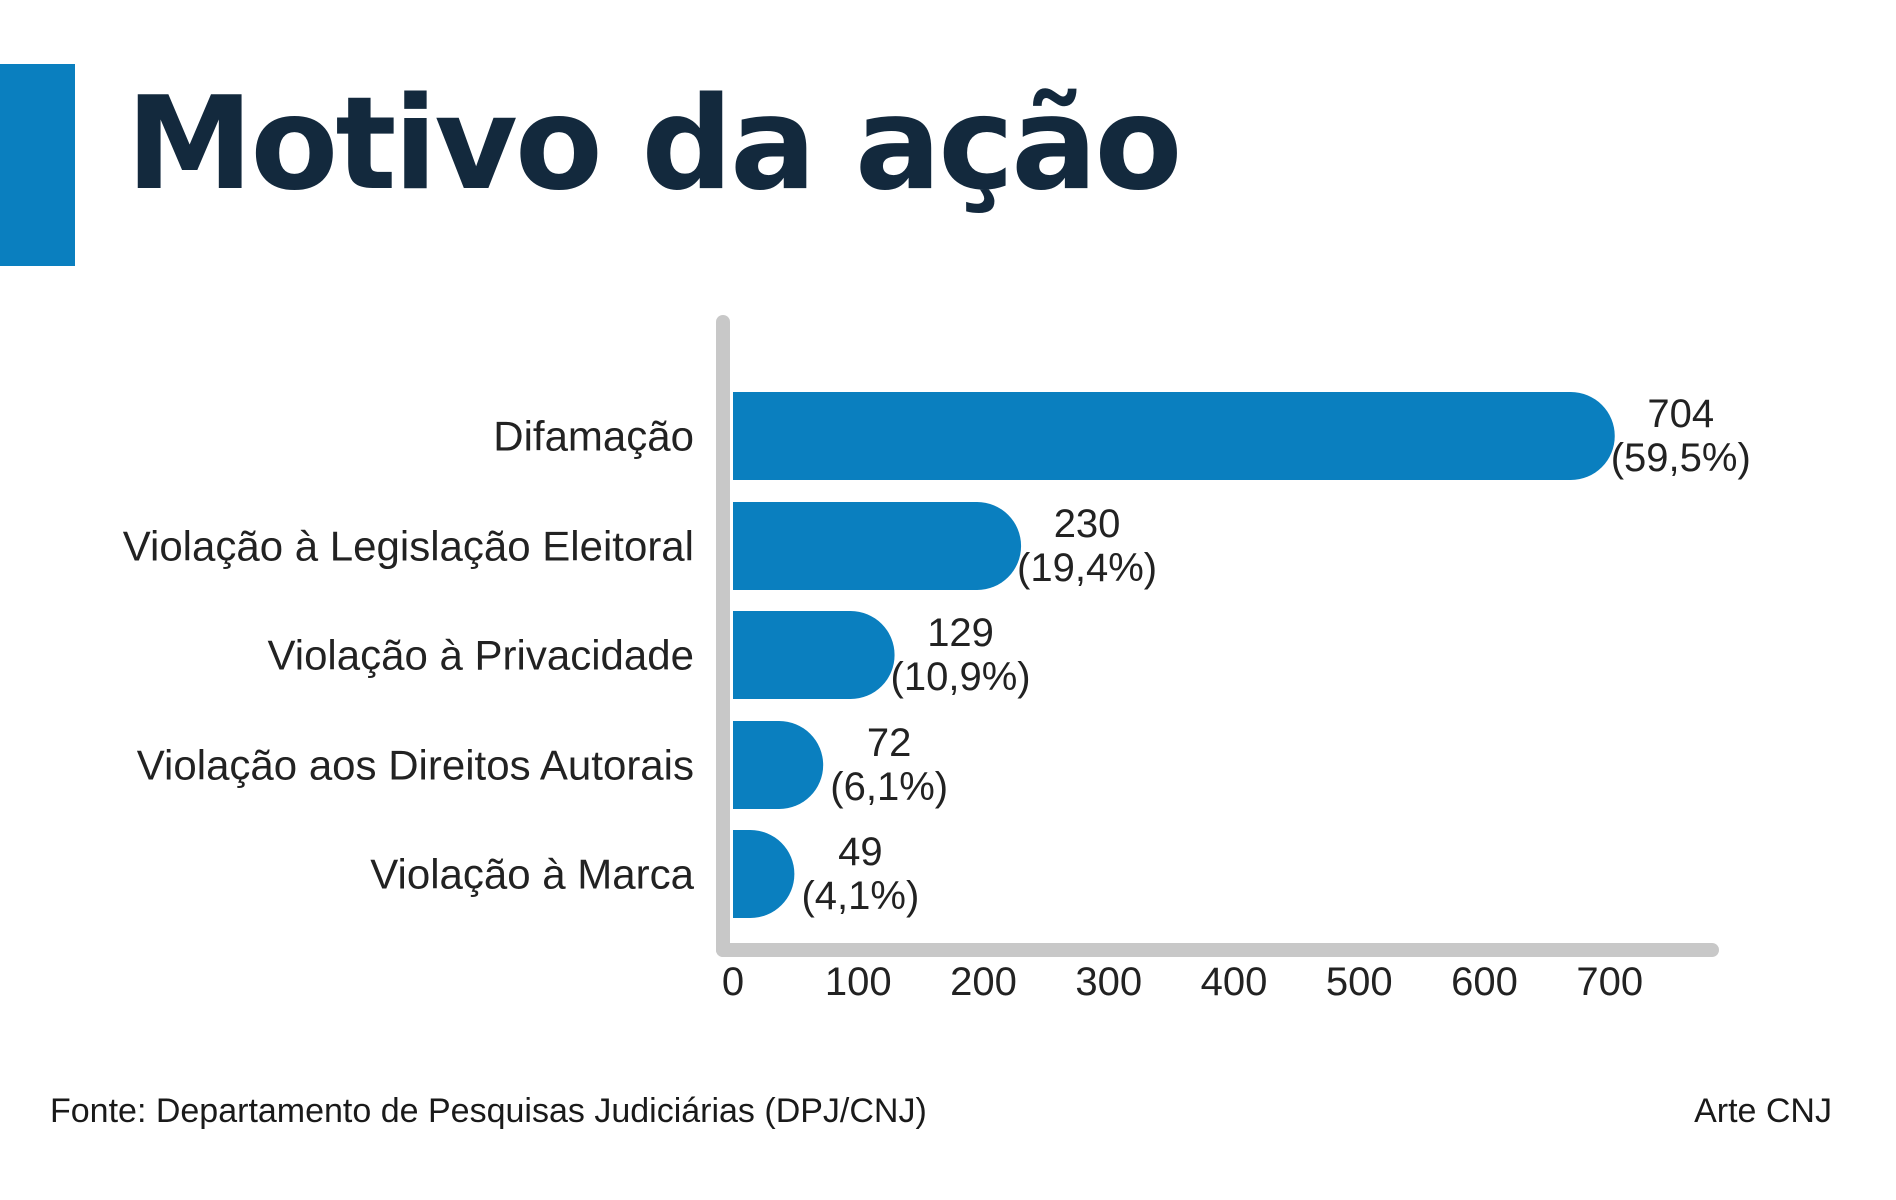  I want to click on title-accent-bar, so click(37, 165).